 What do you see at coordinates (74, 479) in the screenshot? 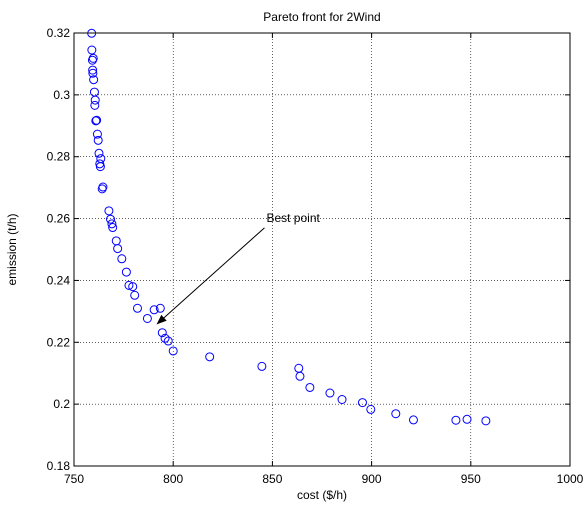
I see `x-tick-label: 750` at bounding box center [74, 479].